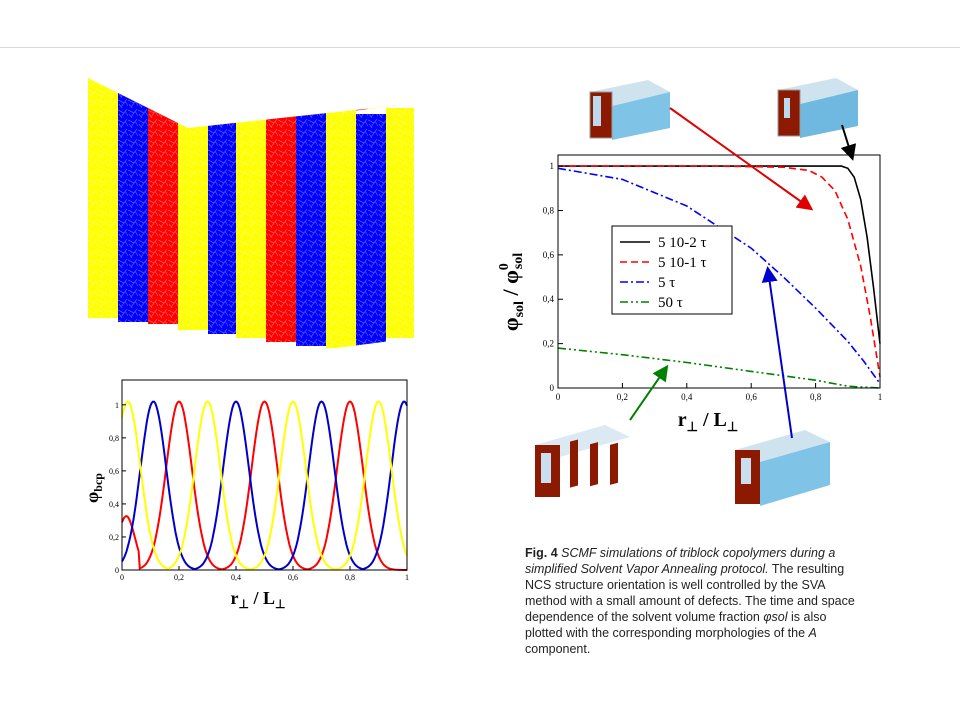 This screenshot has height=720, width=960. Describe the element at coordinates (280, 604) in the screenshot. I see `perp-subscript-2: ⊥` at that location.